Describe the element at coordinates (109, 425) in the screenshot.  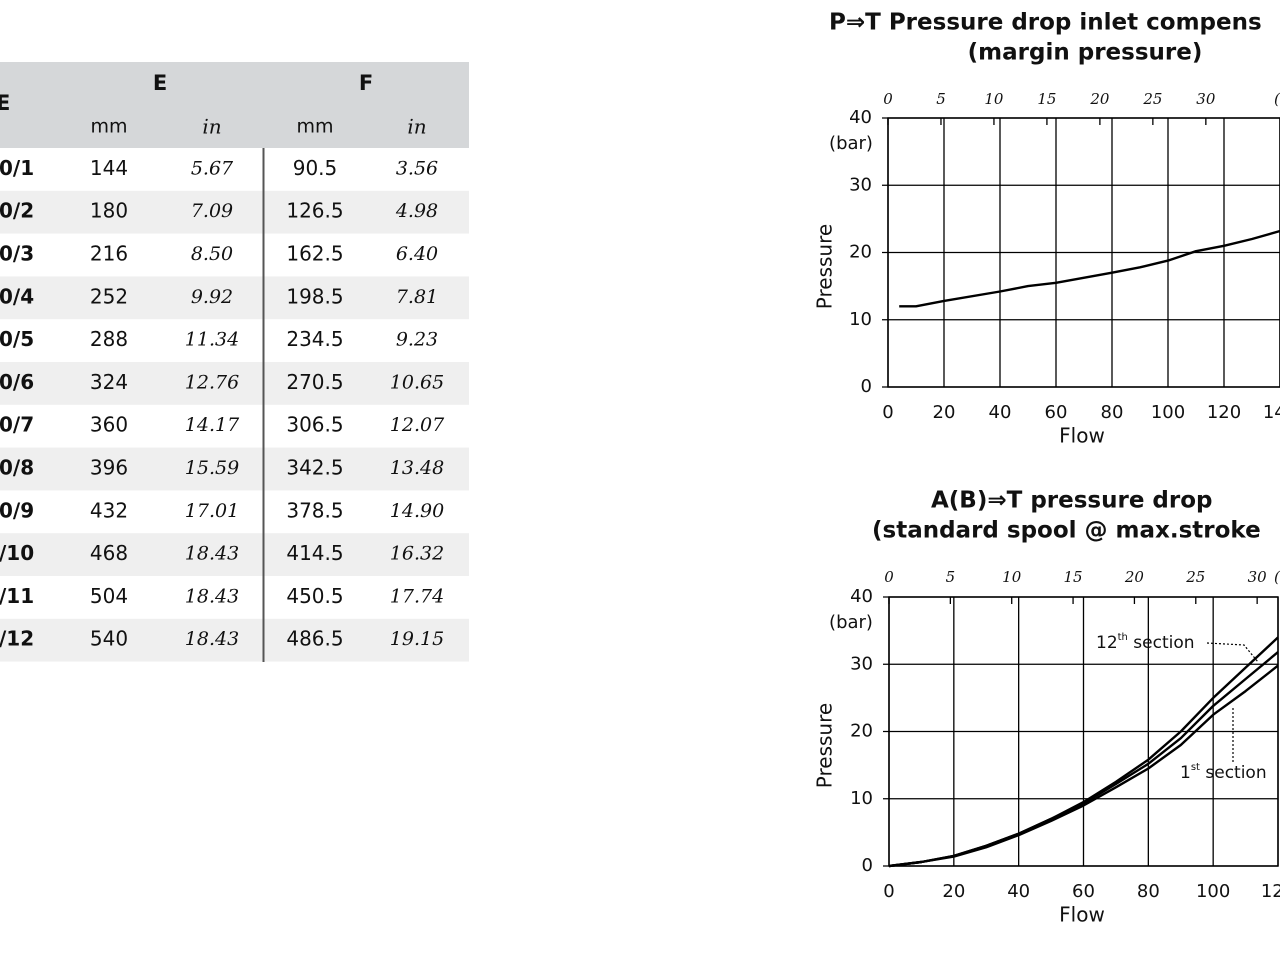
I see `table-cell: 360` at that location.